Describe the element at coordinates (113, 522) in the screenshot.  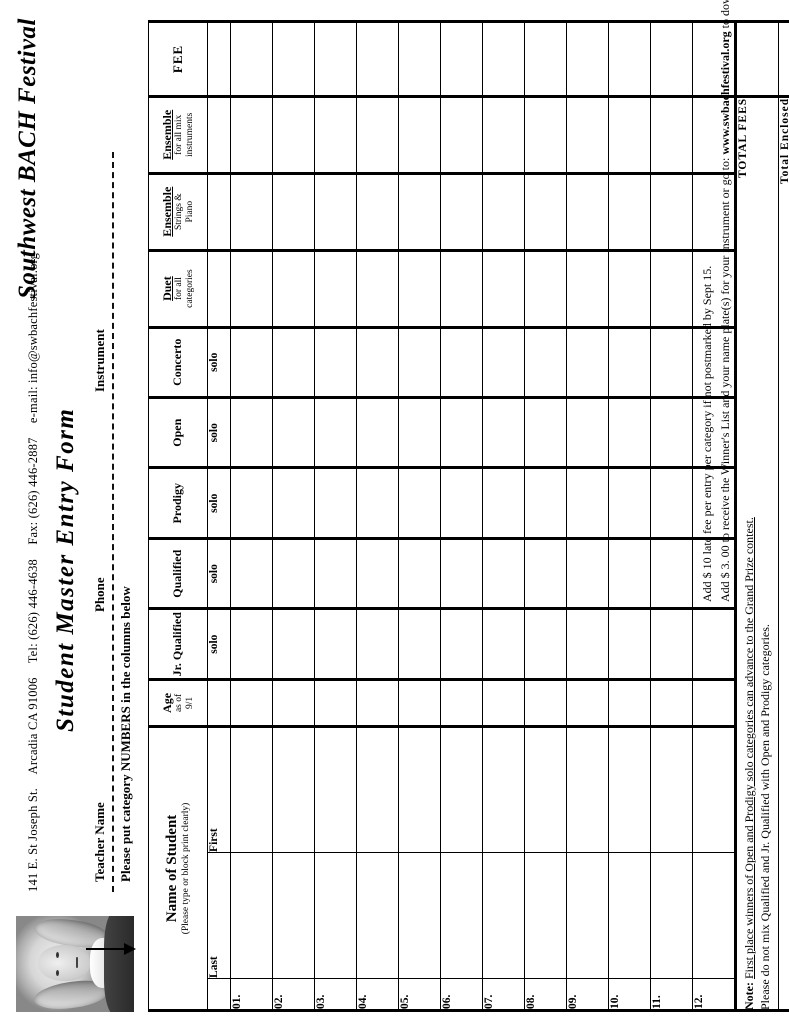
I see `teacher-phone-instrument-input-line` at that location.